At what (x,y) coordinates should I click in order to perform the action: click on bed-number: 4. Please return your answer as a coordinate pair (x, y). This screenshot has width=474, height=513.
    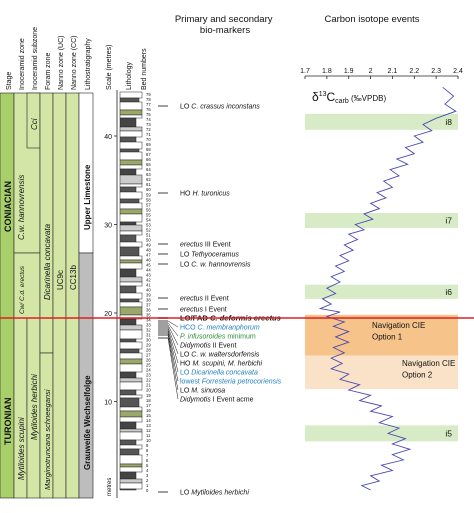
    Looking at the image, I should click on (147, 470).